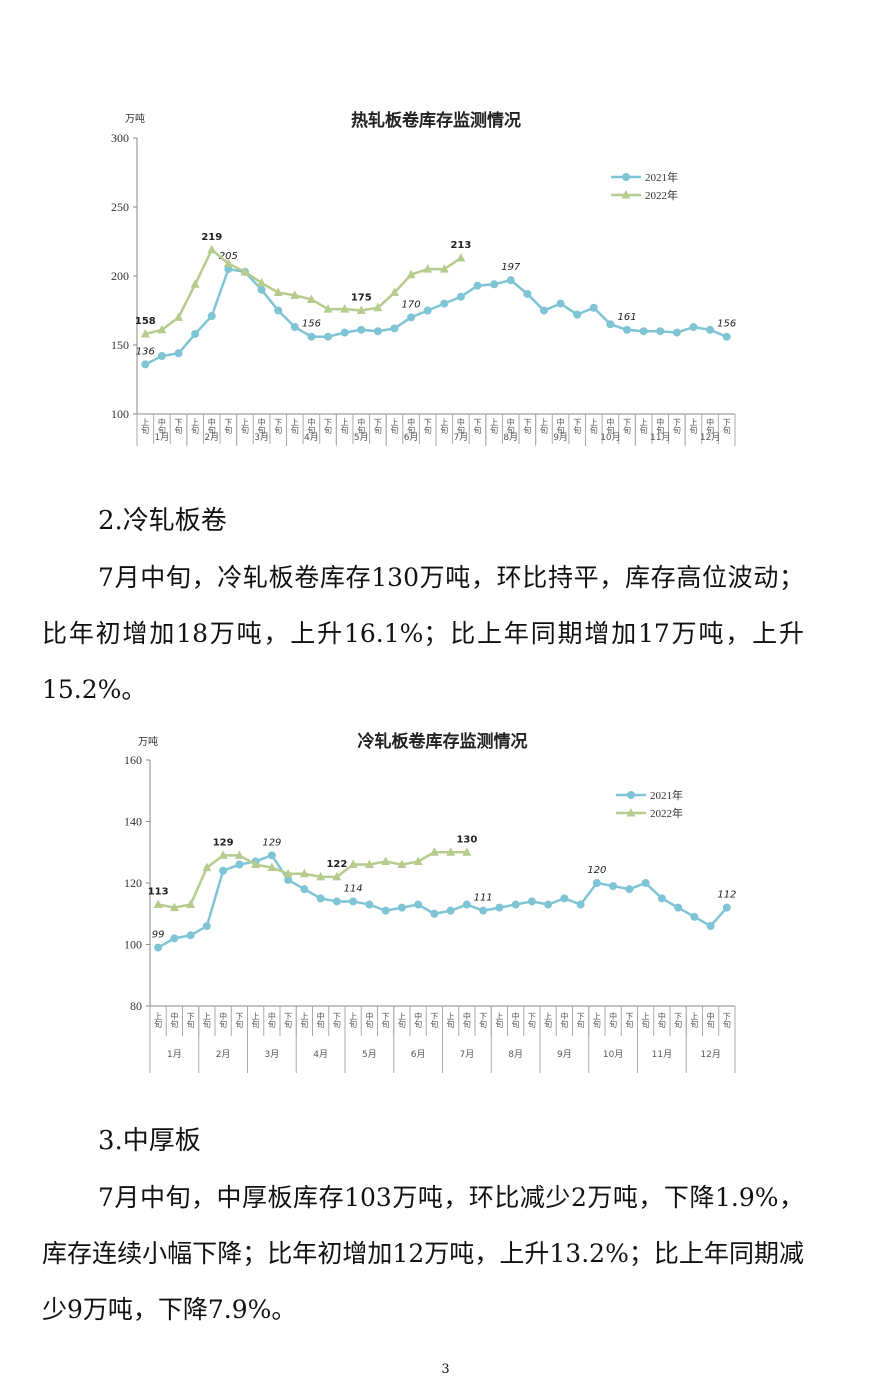 The image size is (891, 1384). What do you see at coordinates (145, 321) in the screenshot?
I see `data-label: 158` at bounding box center [145, 321].